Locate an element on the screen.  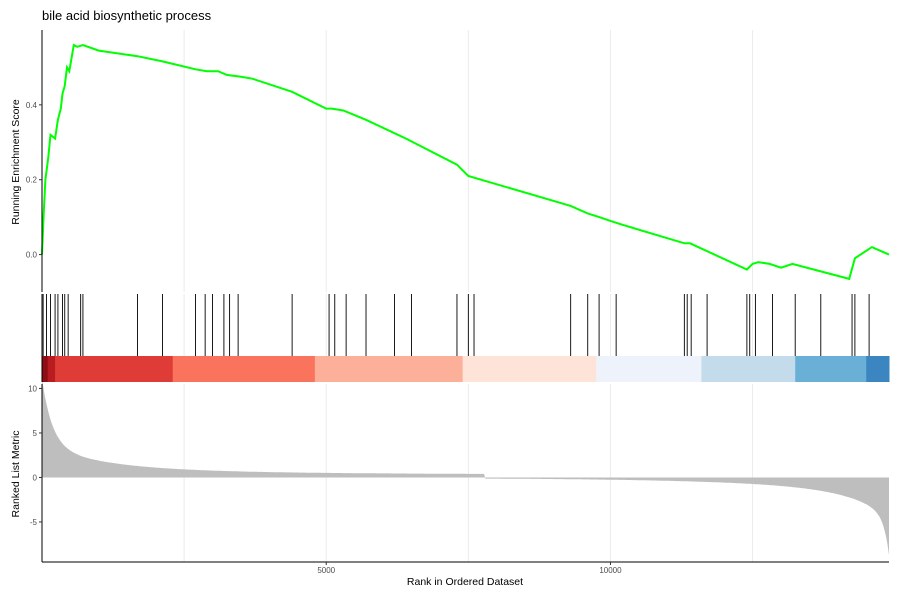
rank-color-gradient is located at coordinates (466, 369).